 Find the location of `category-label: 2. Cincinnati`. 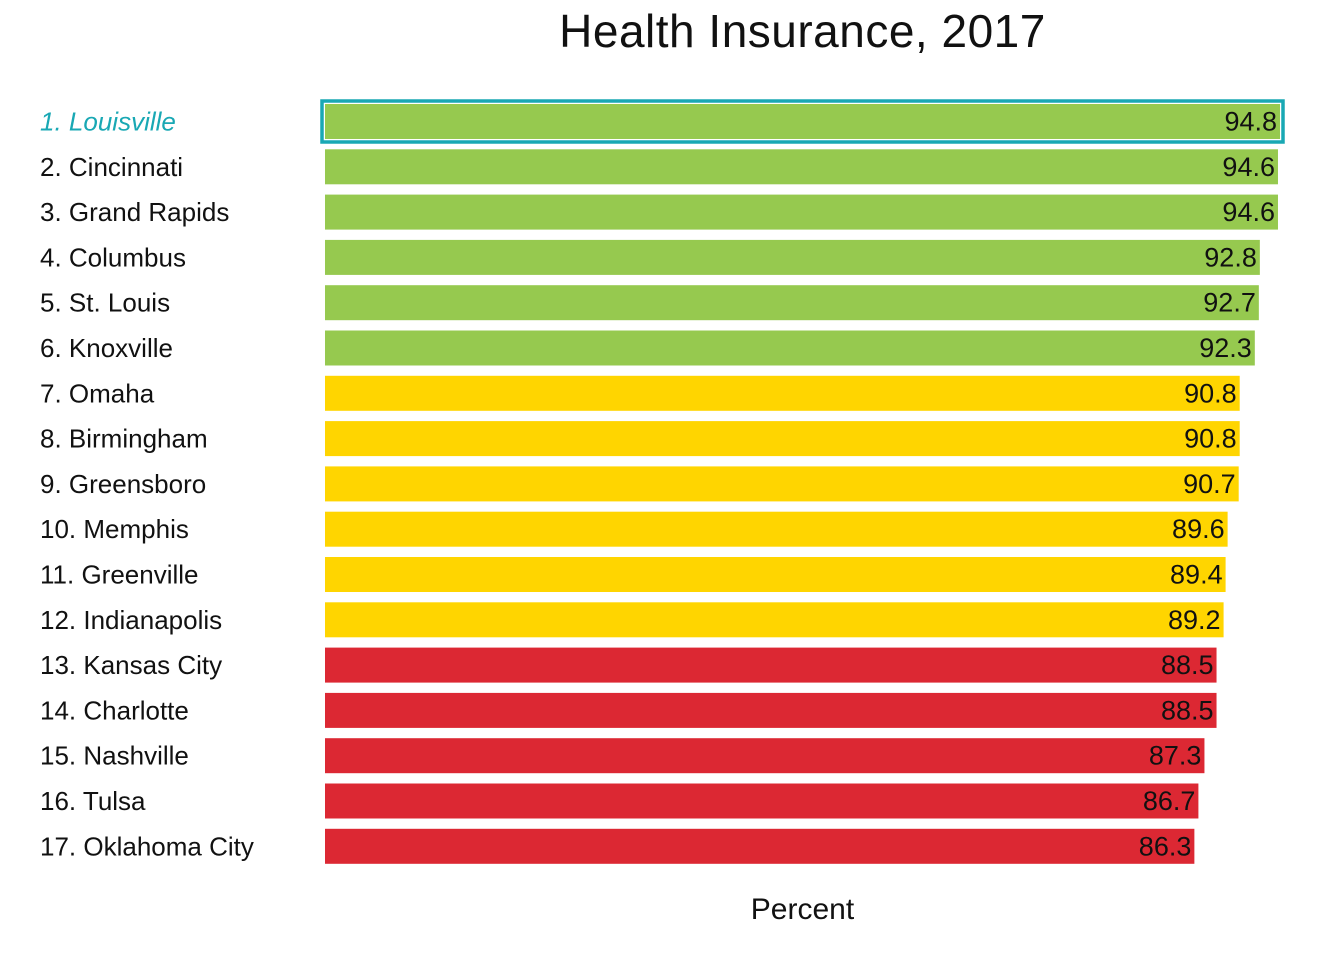

category-label: 2. Cincinnati is located at coordinates (111, 167).